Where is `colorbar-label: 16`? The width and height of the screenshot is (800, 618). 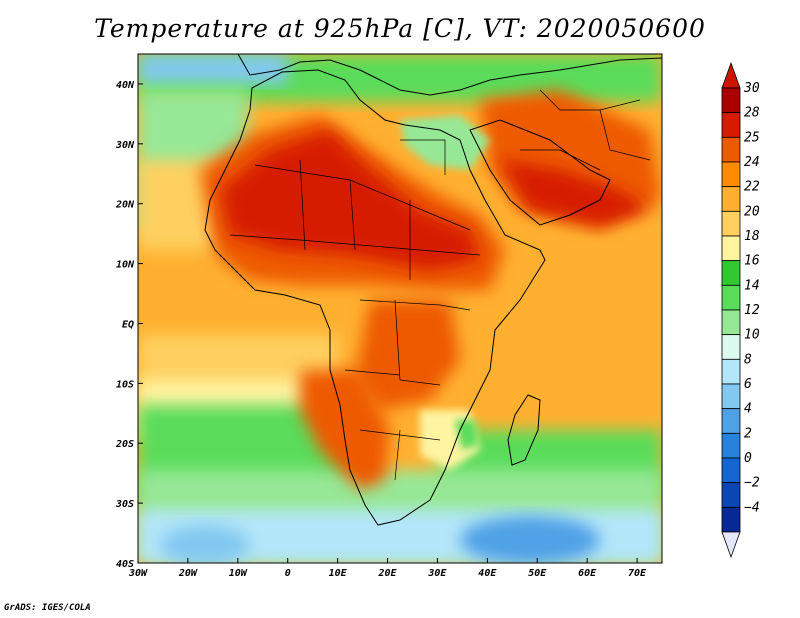
colorbar-label: 16 is located at coordinates (752, 261).